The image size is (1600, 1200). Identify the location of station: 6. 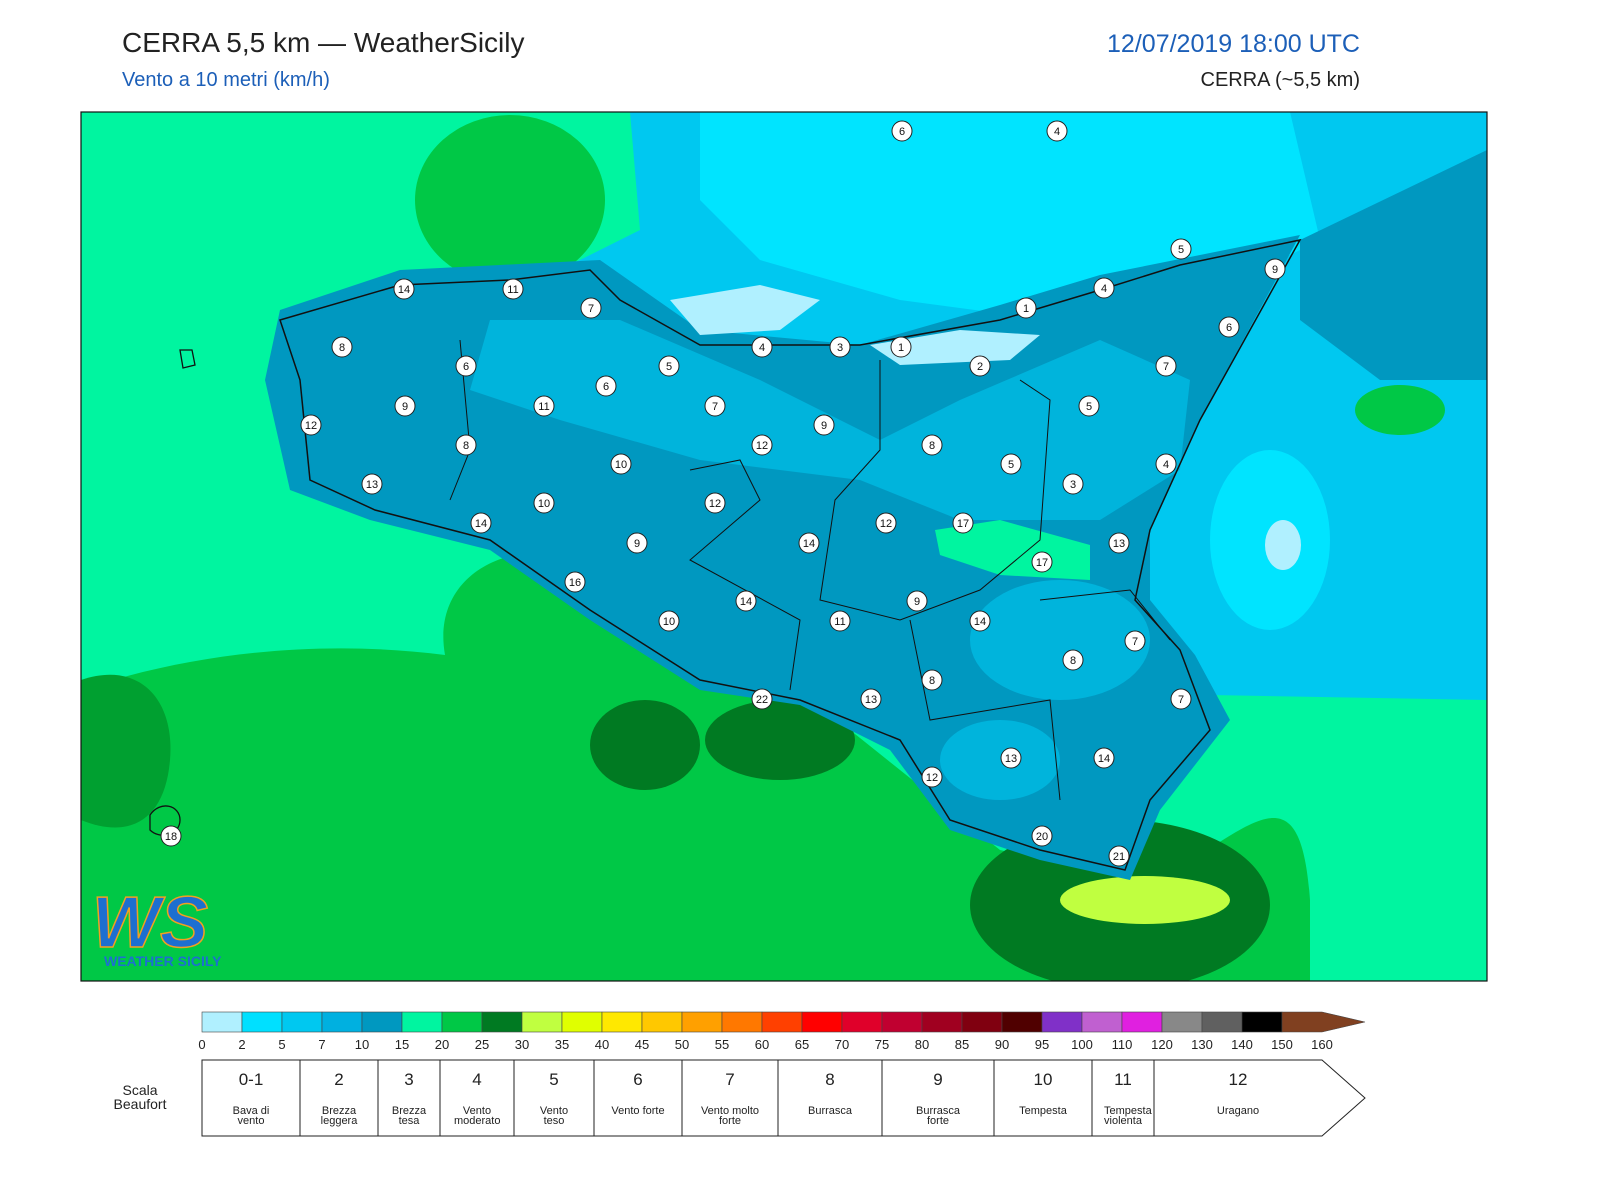
(466, 366).